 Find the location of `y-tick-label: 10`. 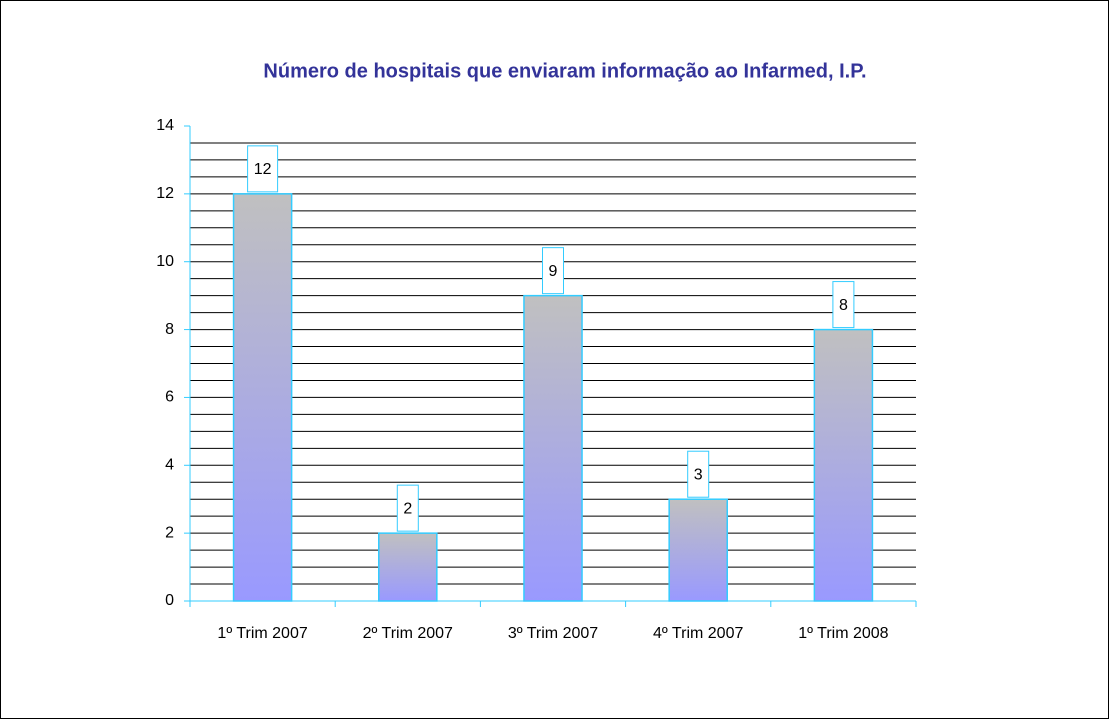

y-tick-label: 10 is located at coordinates (165, 261).